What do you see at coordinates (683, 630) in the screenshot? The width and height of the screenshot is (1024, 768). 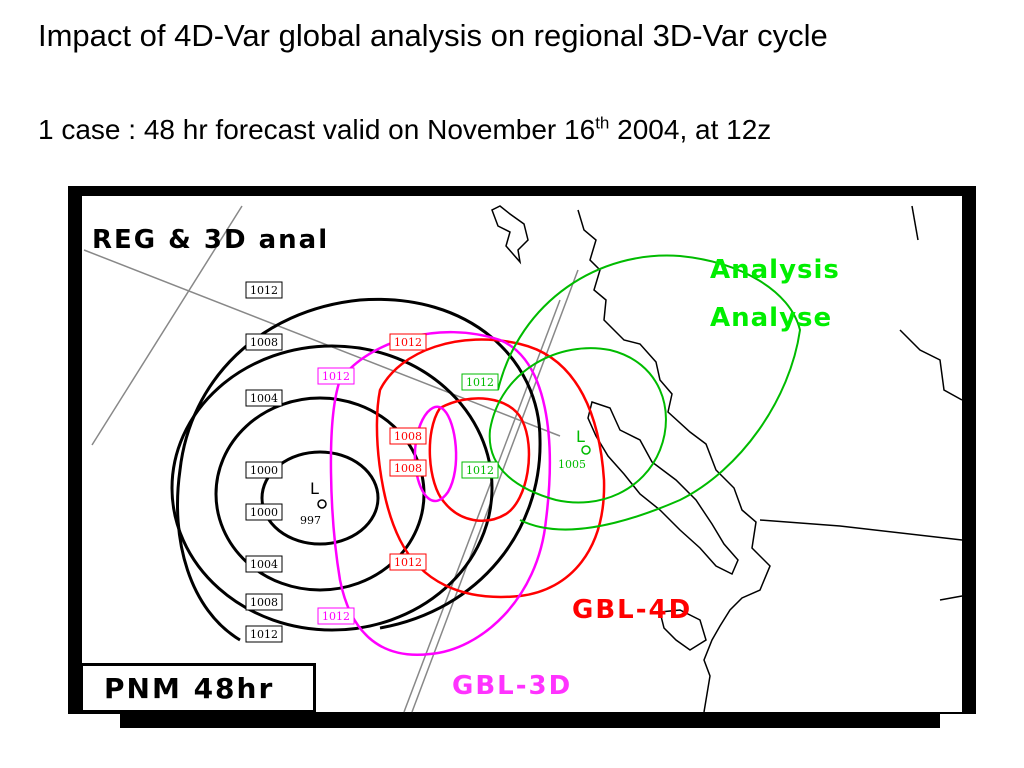 I see `puget-sound` at bounding box center [683, 630].